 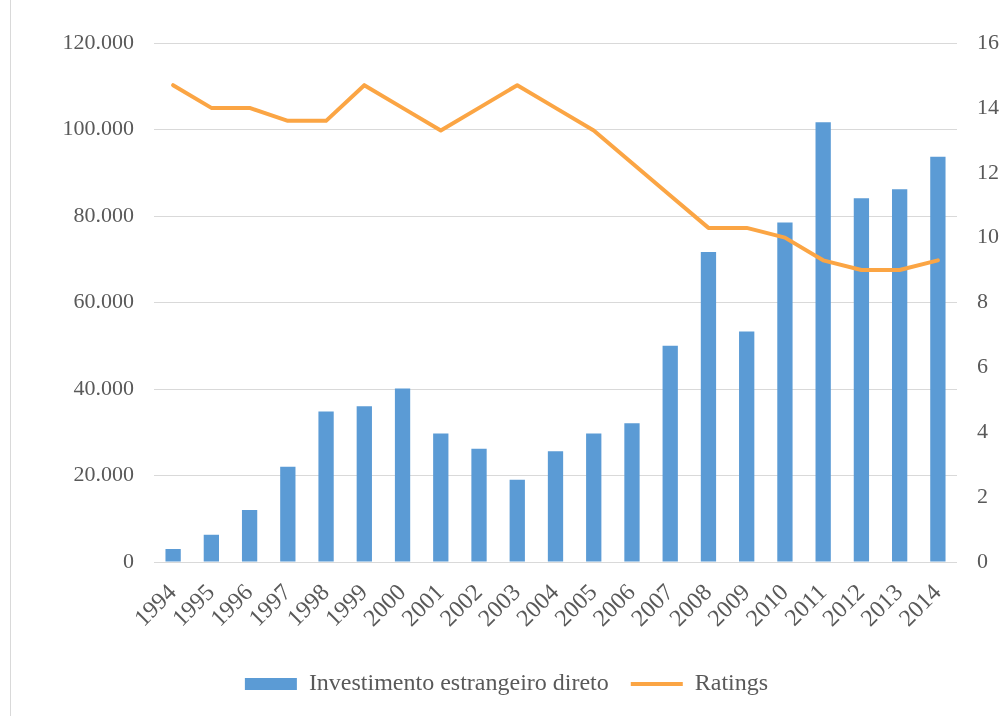 I want to click on y2-tick-label: 16, so click(x=988, y=41).